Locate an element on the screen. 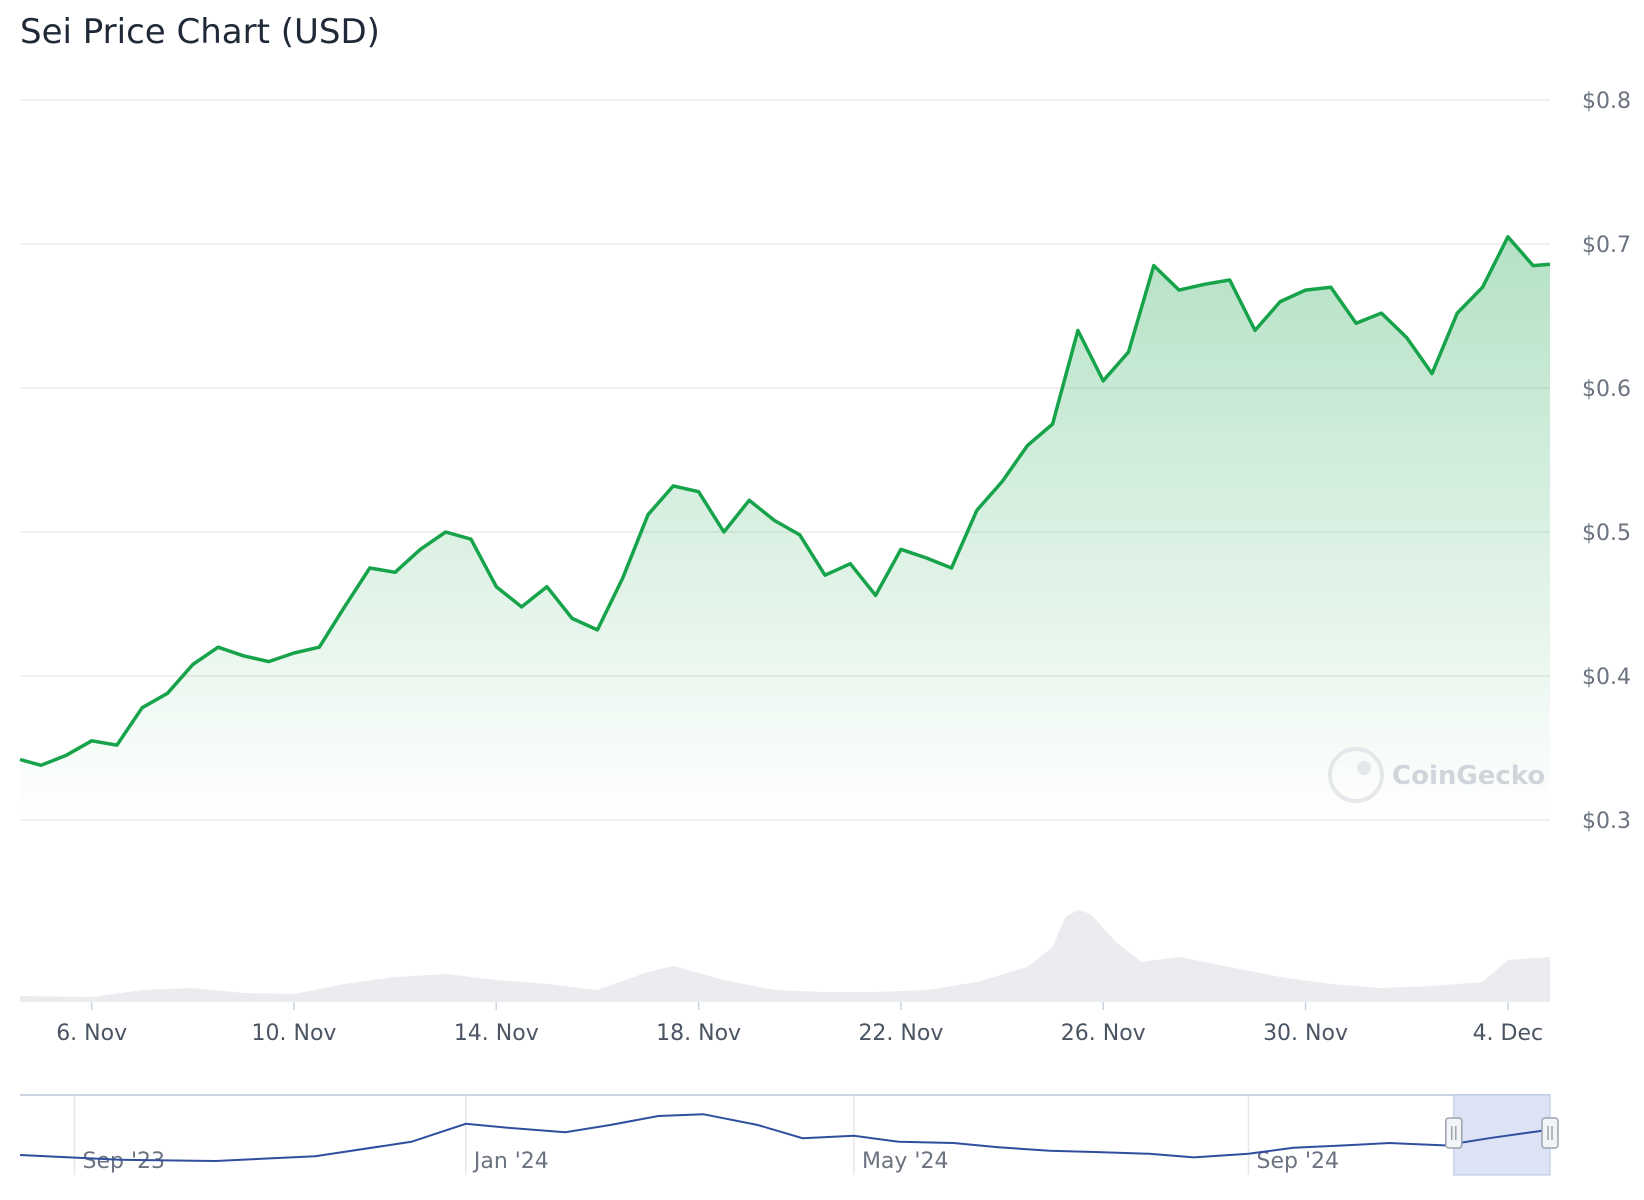 This screenshot has width=1644, height=1200. x-tick-label: 26. Nov is located at coordinates (1103, 1033).